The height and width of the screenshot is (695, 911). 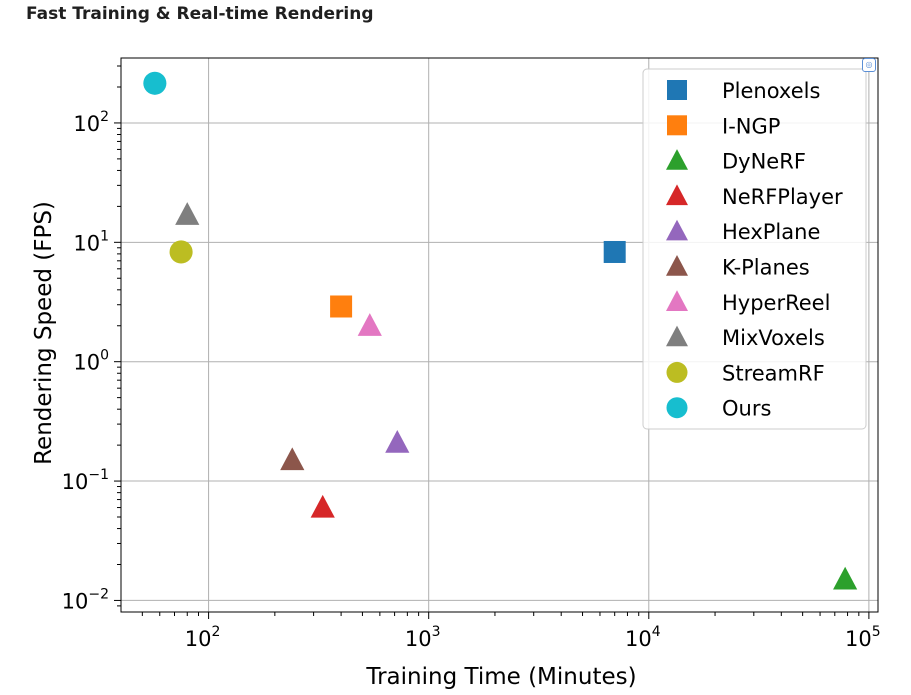 I want to click on legend-label-nerfplayer: NeRFPlayer, so click(x=782, y=197).